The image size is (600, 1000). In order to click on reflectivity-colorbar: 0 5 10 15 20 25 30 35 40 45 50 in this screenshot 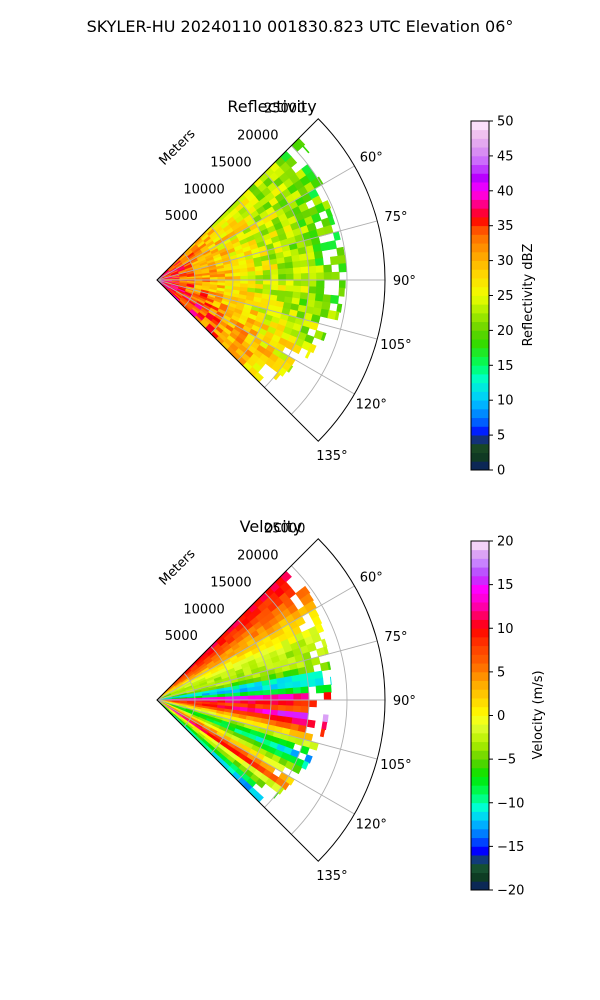, I will do `click(492, 297)`.